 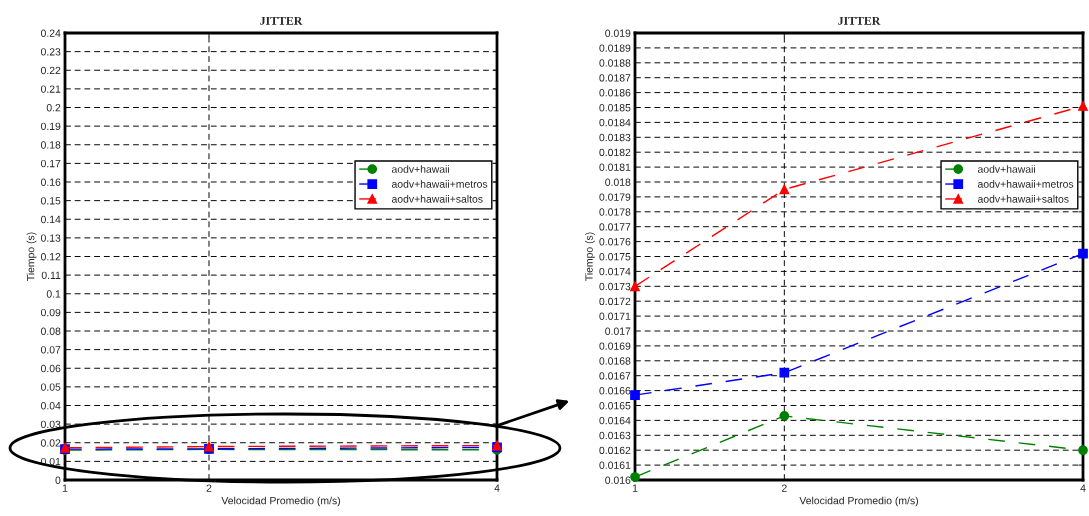 I want to click on y-tick-label: 0.0177, so click(x=615, y=227).